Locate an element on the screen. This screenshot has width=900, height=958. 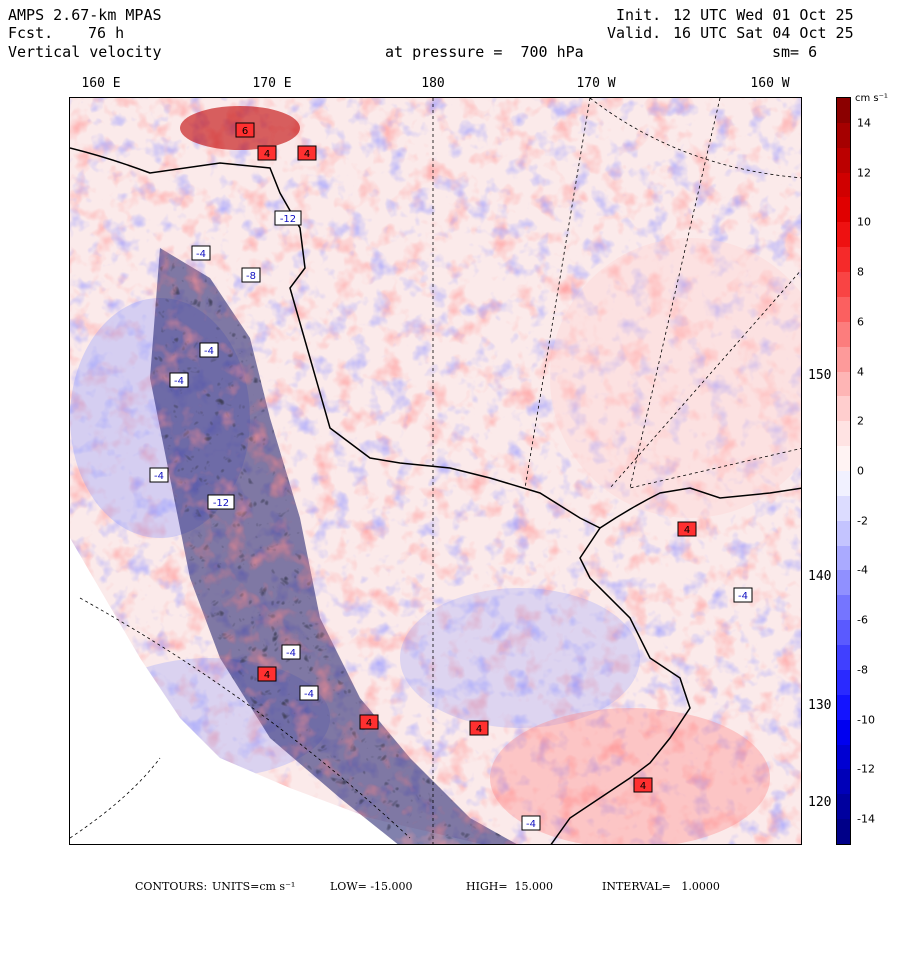
pressure-level: at pressure = 700 hPa is located at coordinates (484, 52).